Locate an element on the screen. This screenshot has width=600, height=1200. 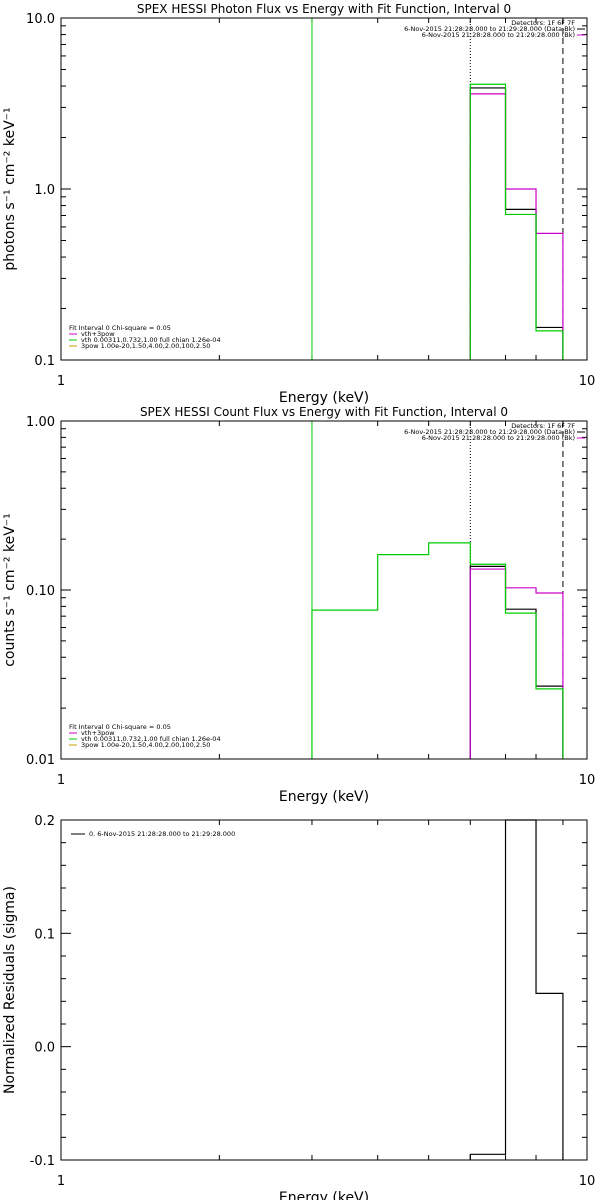
y-tick-label: 0.2 is located at coordinates (44, 821).